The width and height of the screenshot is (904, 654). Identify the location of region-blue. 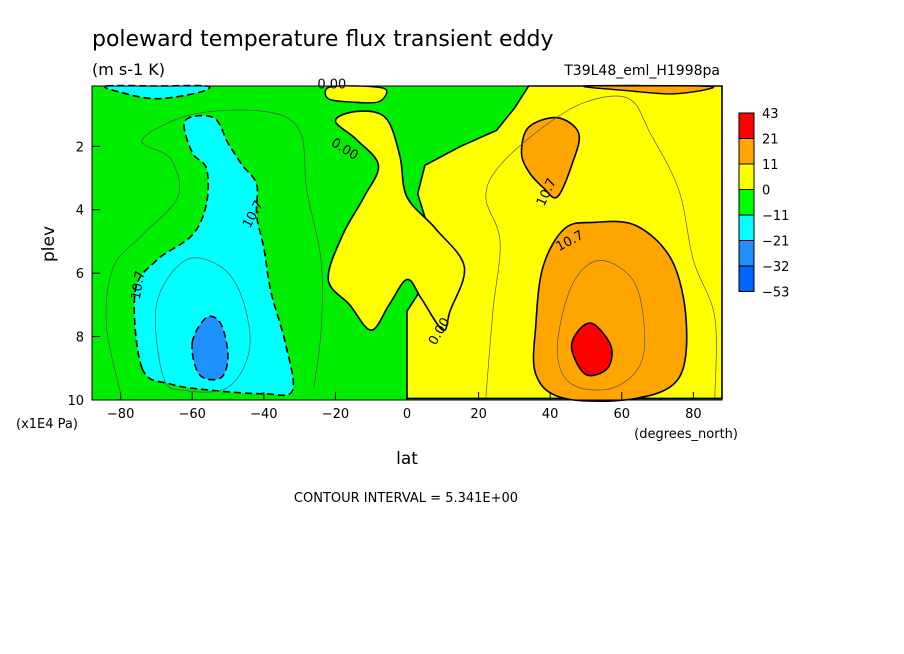
(210, 348).